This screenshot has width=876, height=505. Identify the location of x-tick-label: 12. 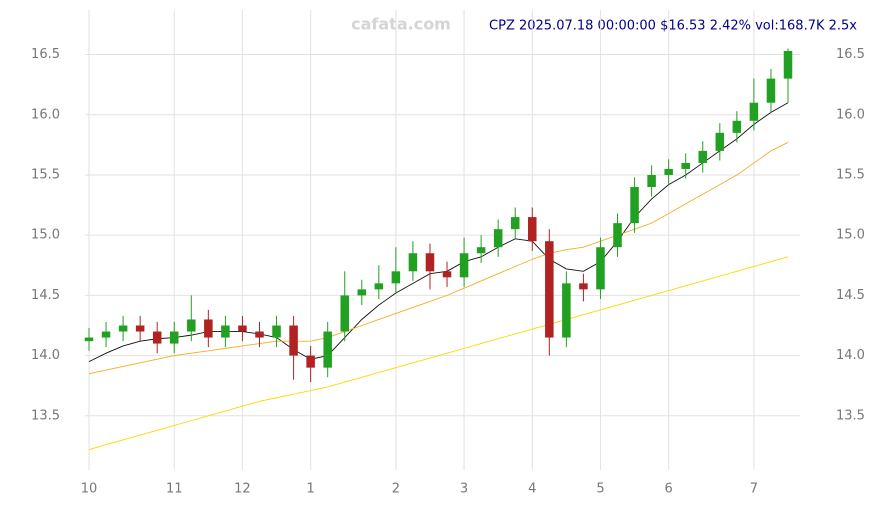
(242, 489).